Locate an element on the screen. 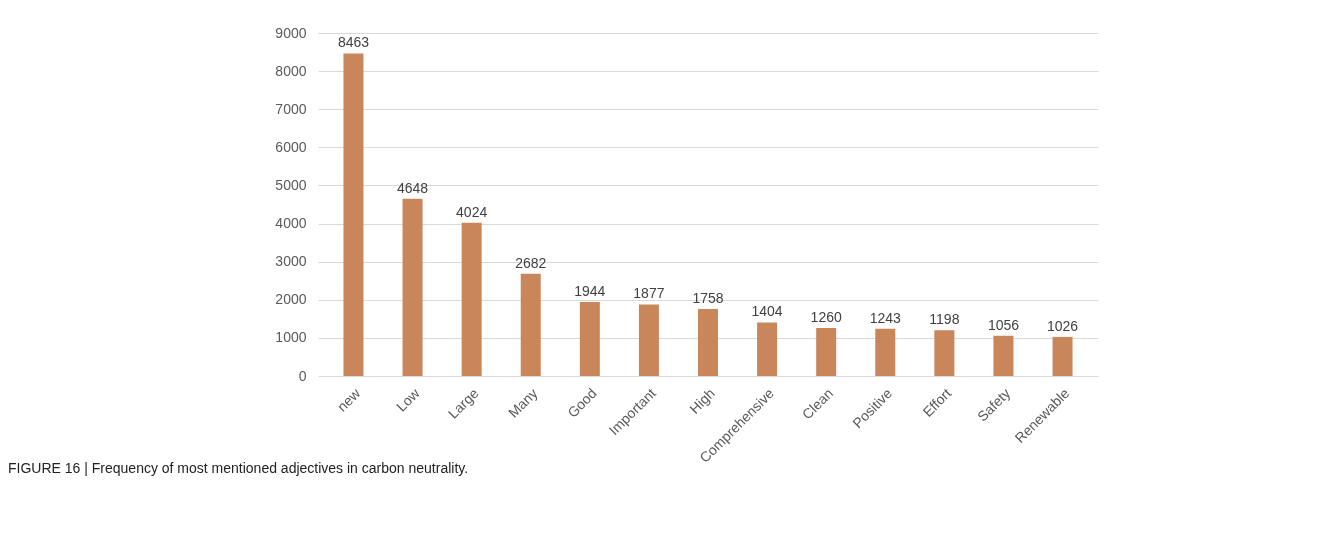 Image resolution: width=1342 pixels, height=538 pixels. data-label: 1026 is located at coordinates (1062, 325).